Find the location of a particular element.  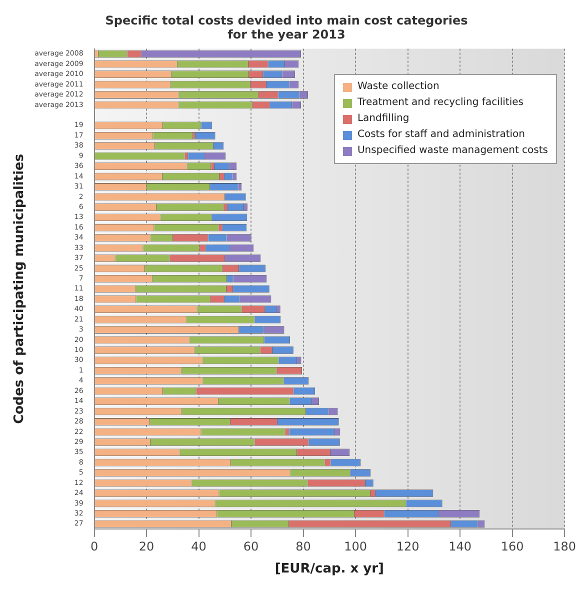

legend-label: Costs for staff and administration is located at coordinates (441, 135).